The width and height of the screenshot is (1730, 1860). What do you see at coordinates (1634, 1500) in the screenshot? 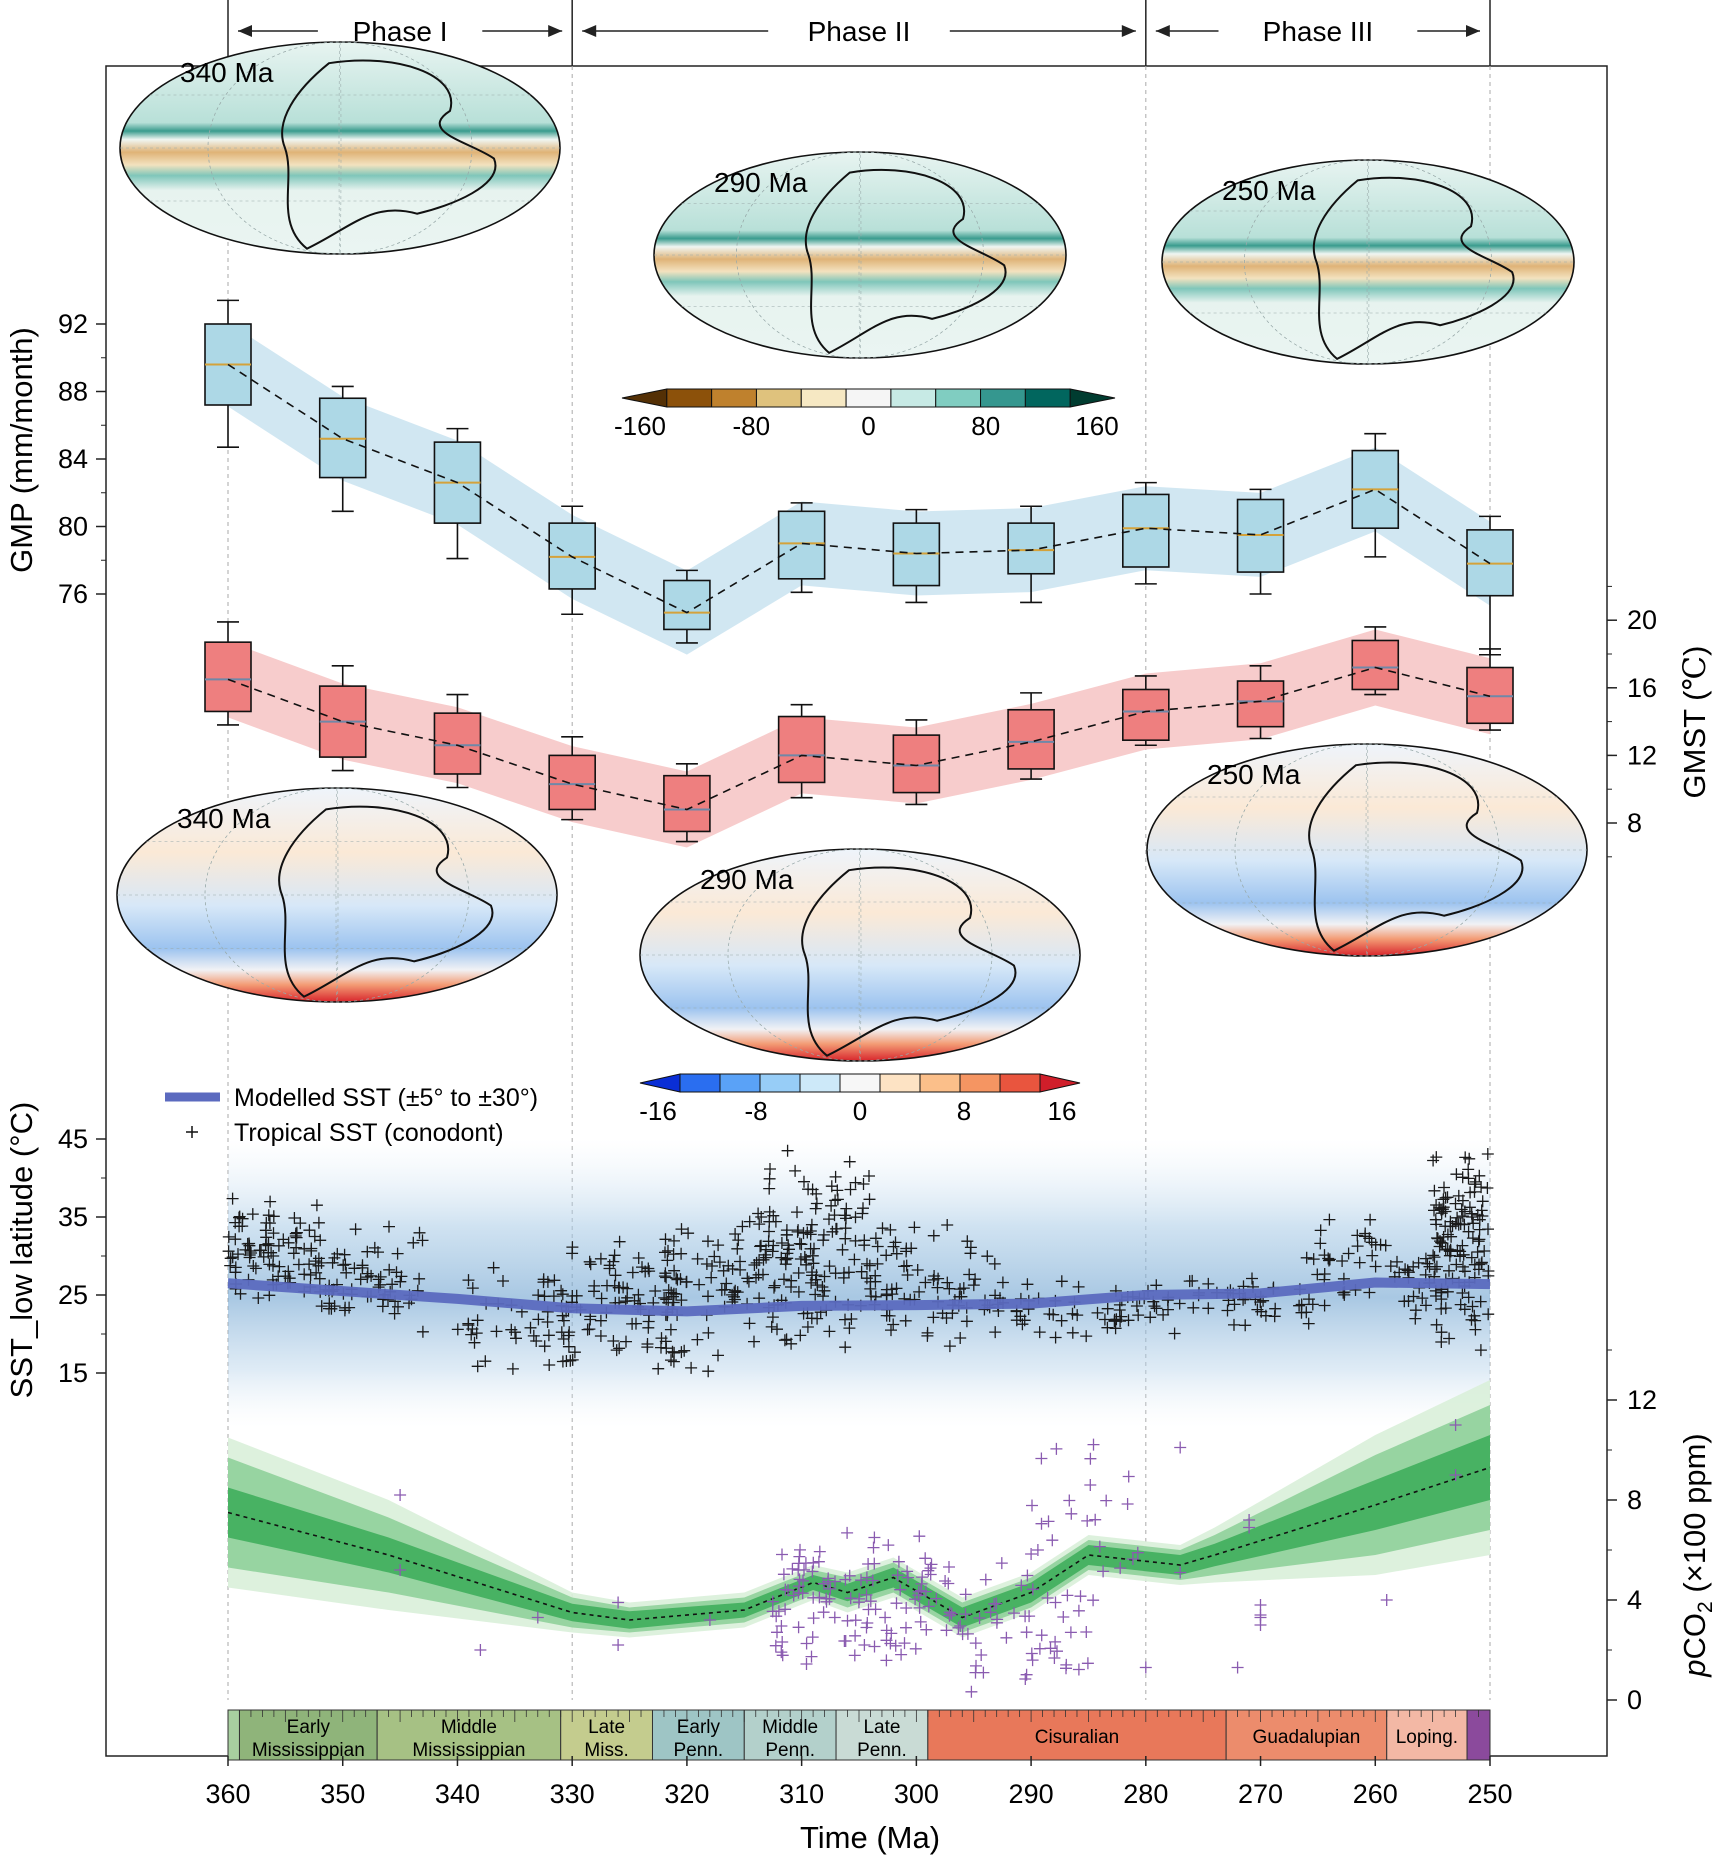
I see `pco2-tick-label: 8` at bounding box center [1634, 1500].